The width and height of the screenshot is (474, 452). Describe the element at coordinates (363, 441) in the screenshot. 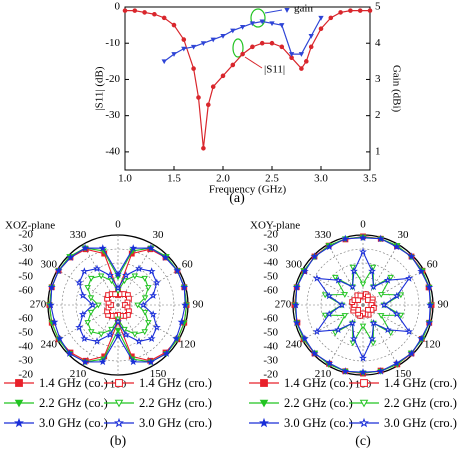

I see `caption: (c)` at that location.